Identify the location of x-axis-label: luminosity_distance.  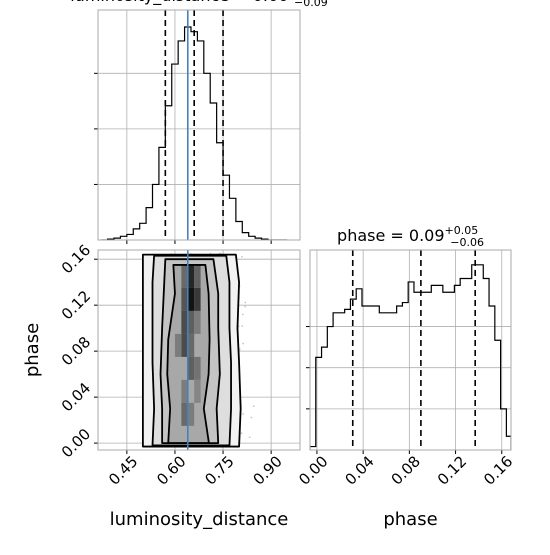
(199, 519).